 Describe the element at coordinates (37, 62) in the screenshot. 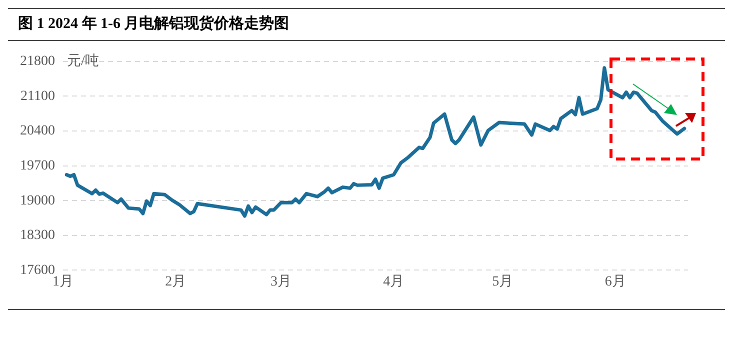

I see `y-tick-label: 21800` at that location.